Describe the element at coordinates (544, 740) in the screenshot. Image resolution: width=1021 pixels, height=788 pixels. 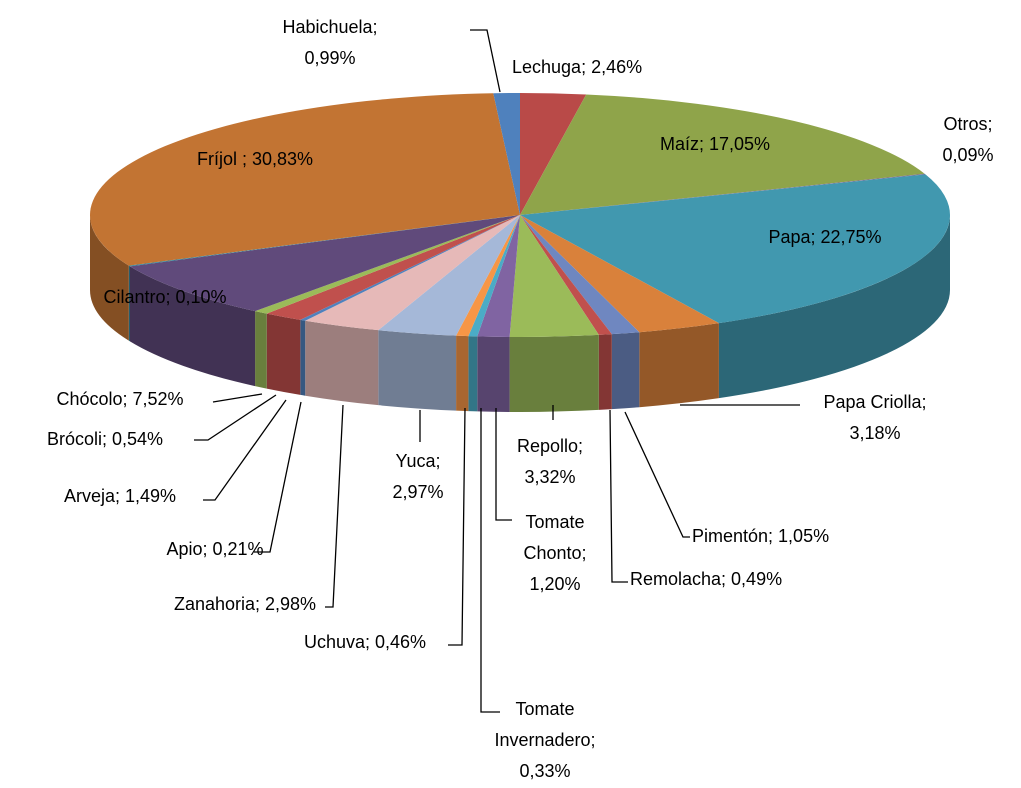
I see `data-label: Invernadero;` at that location.